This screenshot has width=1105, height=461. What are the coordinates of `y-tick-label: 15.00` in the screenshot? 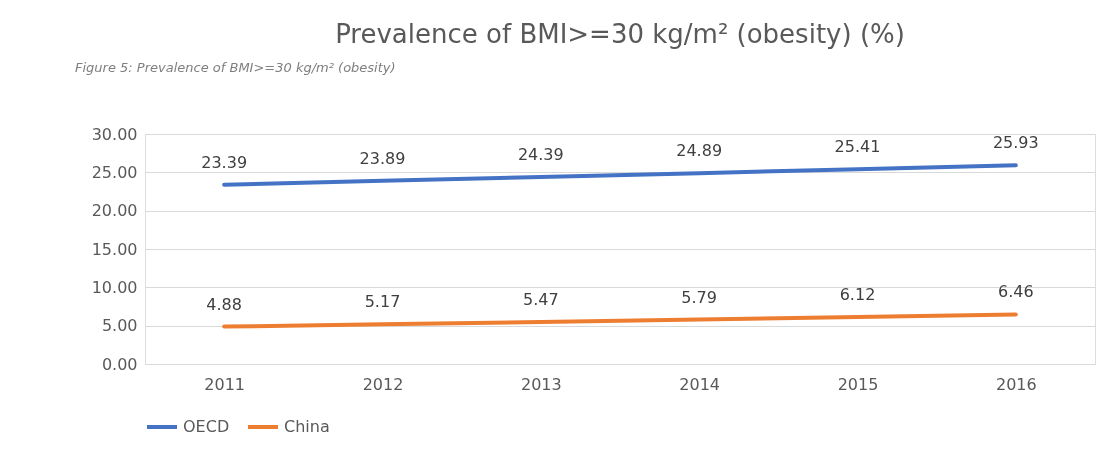 It's located at (114, 249).